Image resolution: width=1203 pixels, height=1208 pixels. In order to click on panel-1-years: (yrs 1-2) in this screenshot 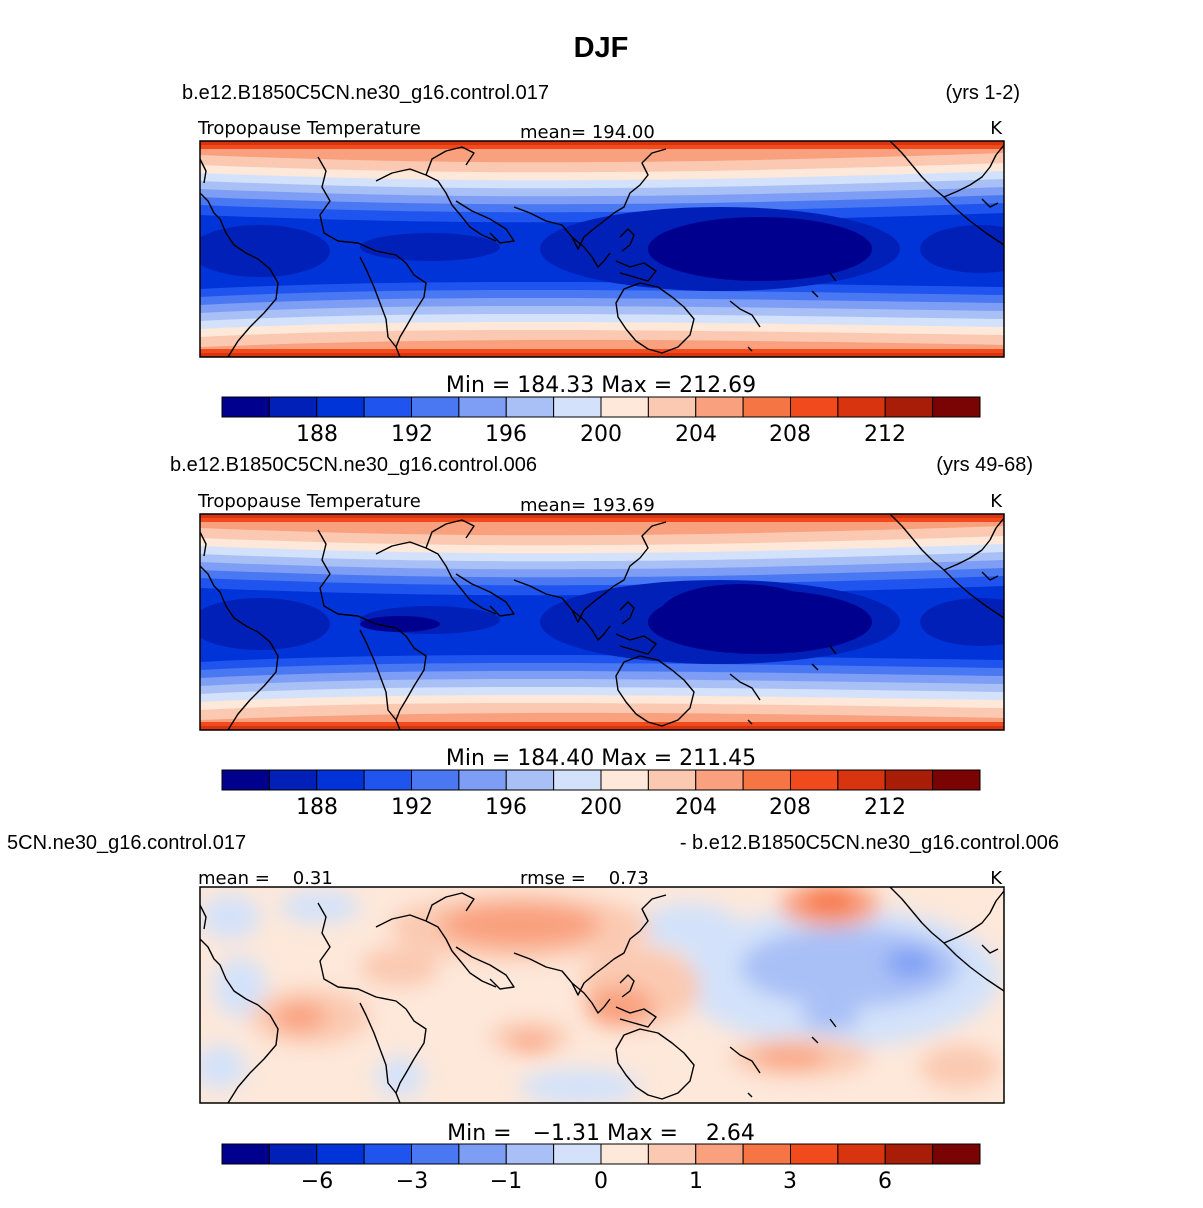, I will do `click(983, 93)`.